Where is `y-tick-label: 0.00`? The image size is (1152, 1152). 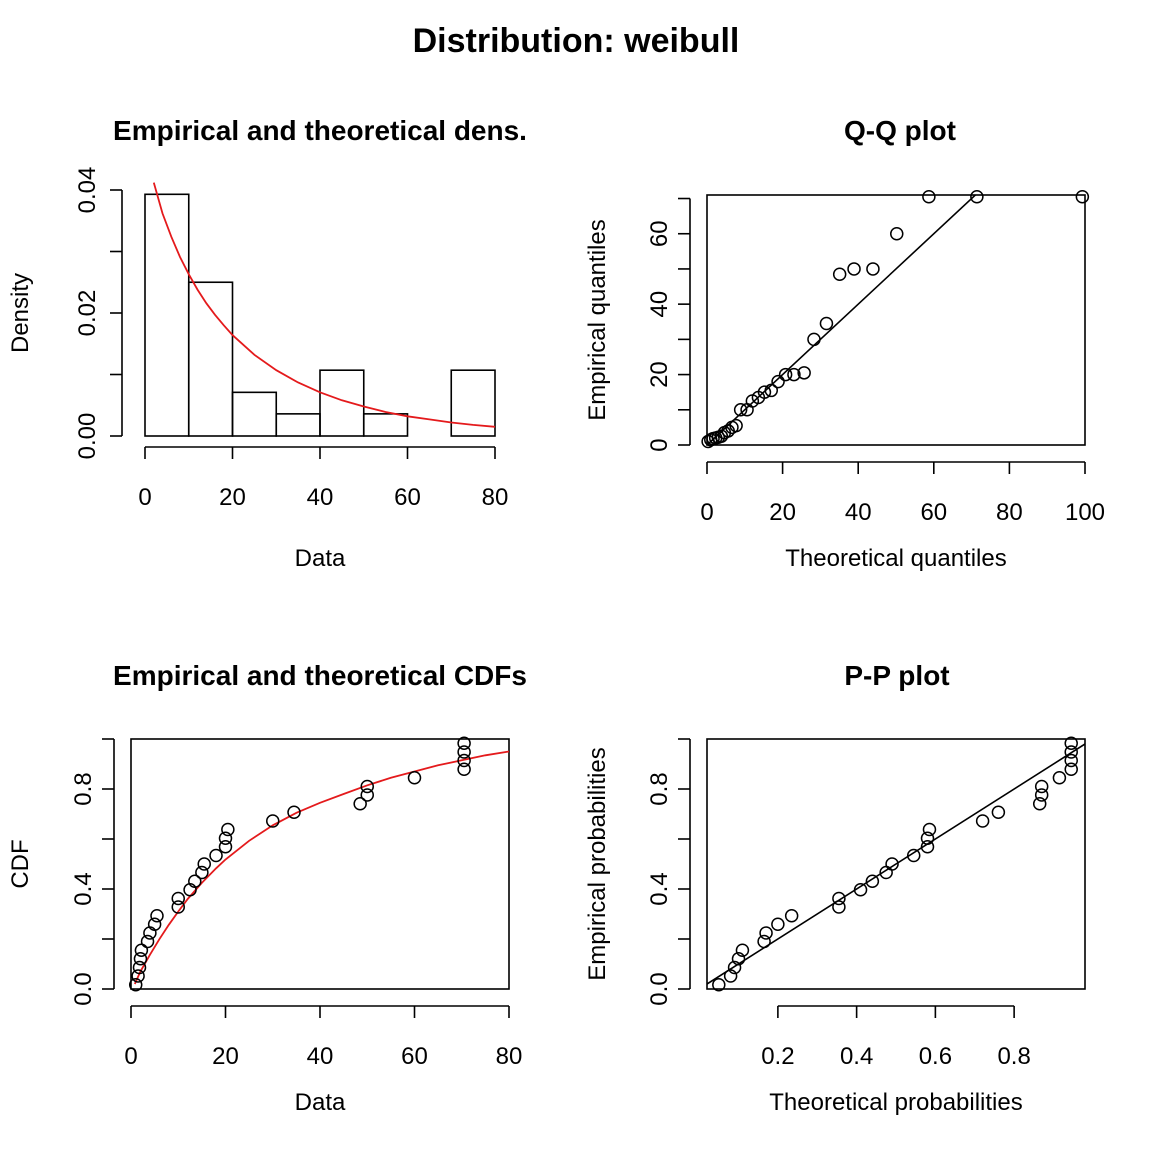 y-tick-label: 0.00 is located at coordinates (87, 436).